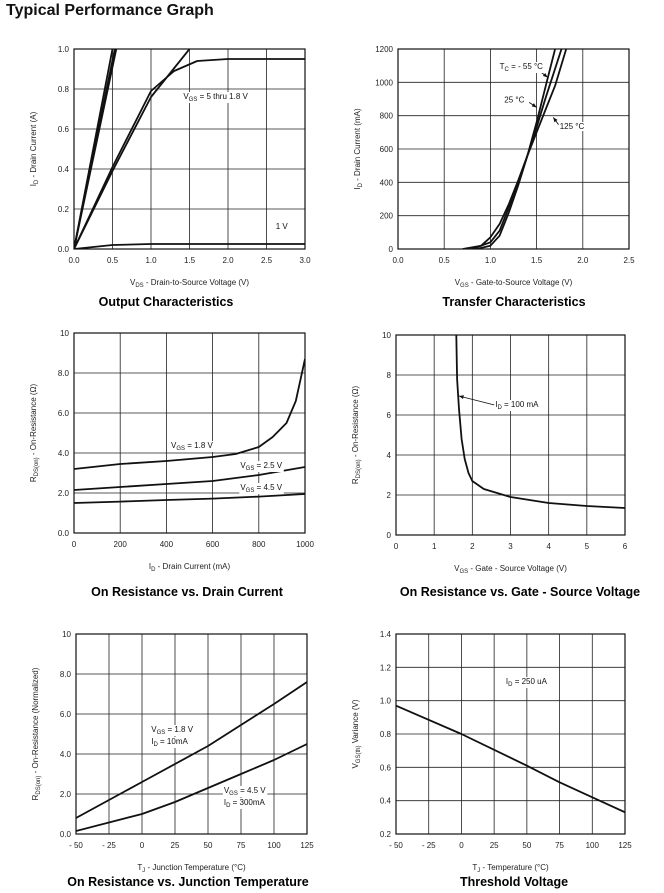  What do you see at coordinates (305, 260) in the screenshot?
I see `x-tick-label: 3.0` at bounding box center [305, 260].